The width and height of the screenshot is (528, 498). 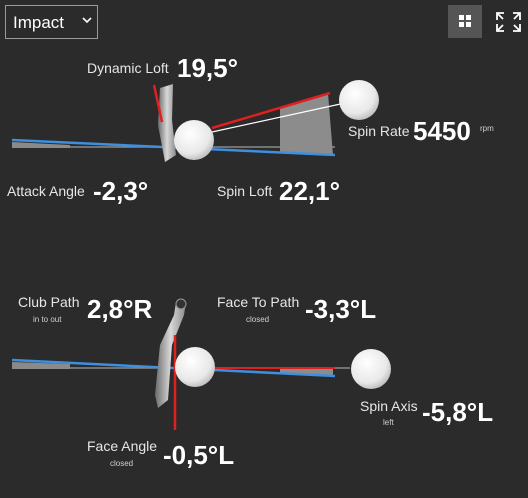 I want to click on value: 19,5°, so click(x=207, y=68).